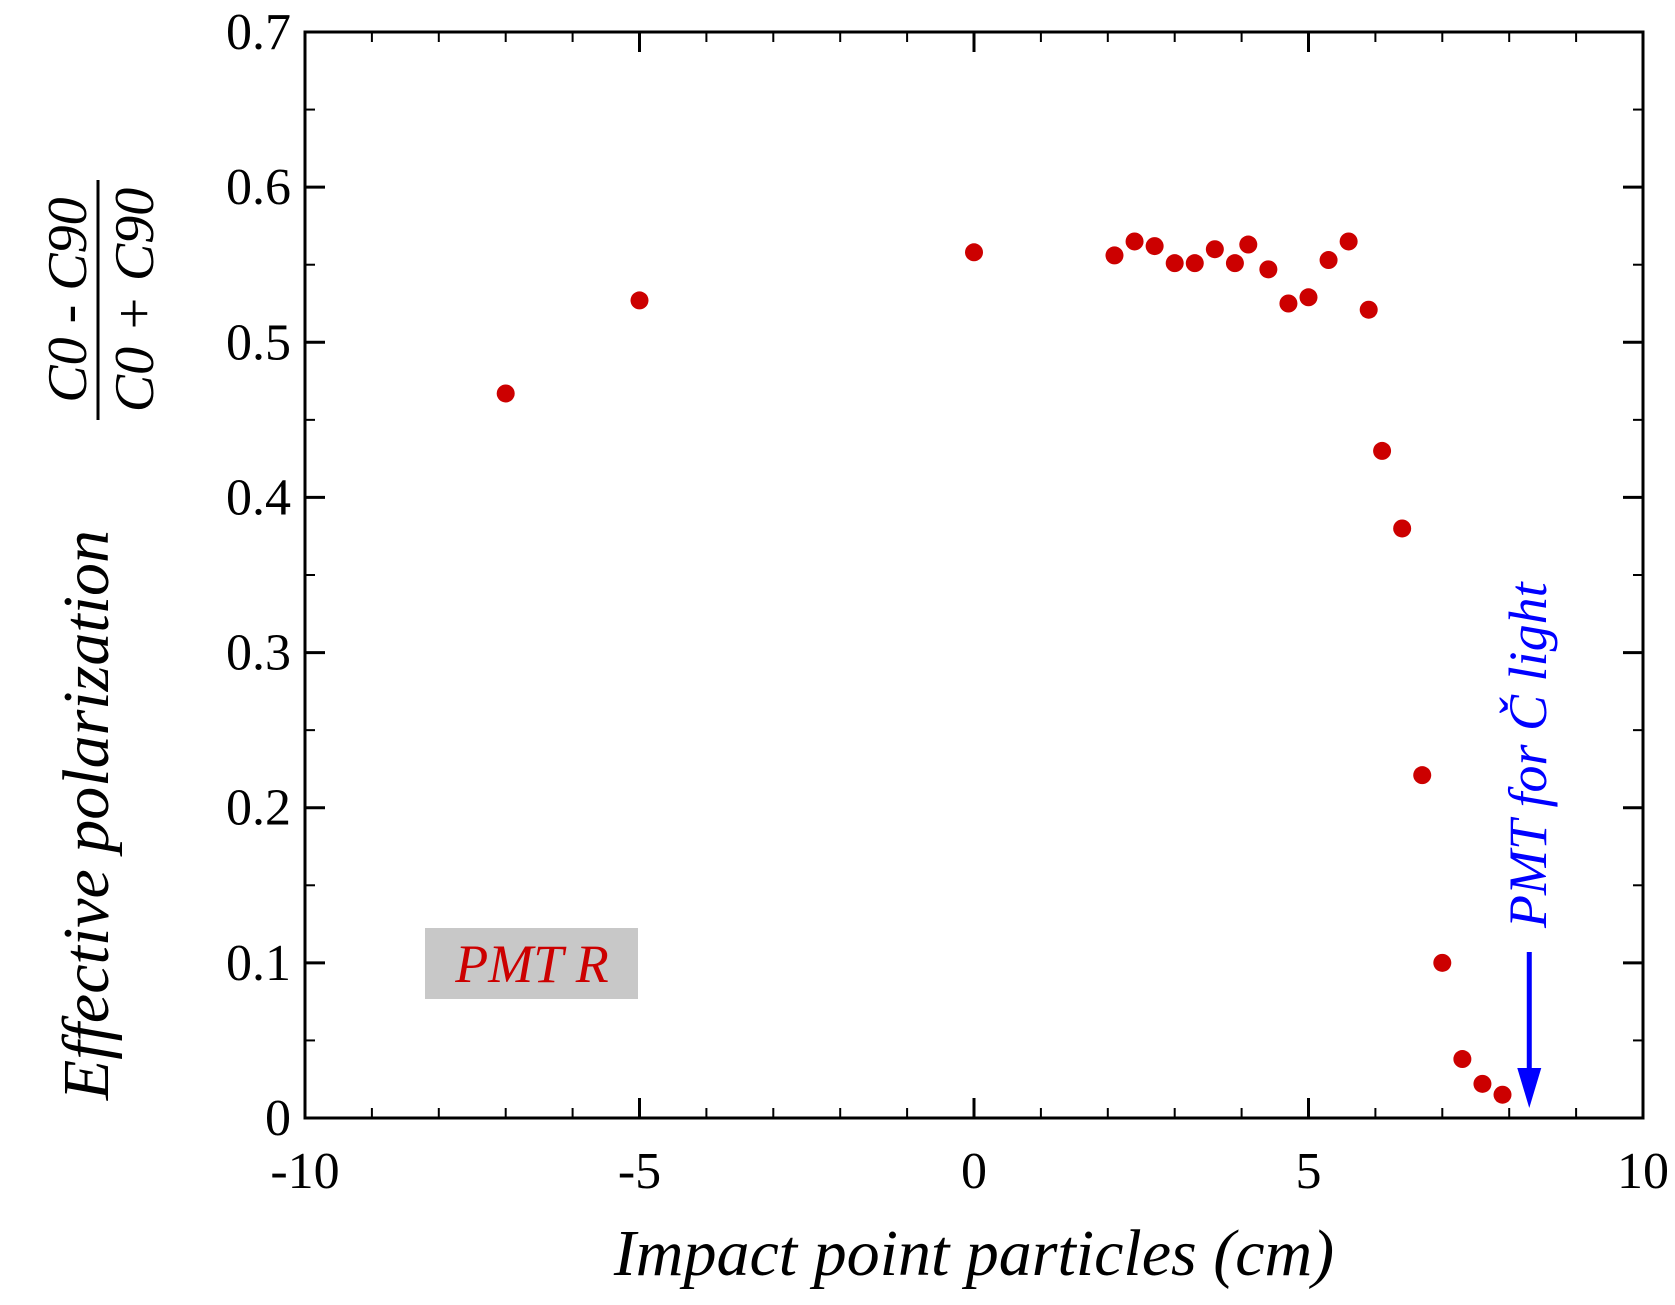 The image size is (1675, 1305). What do you see at coordinates (258, 497) in the screenshot?
I see `y-tick-label: 0.4` at bounding box center [258, 497].